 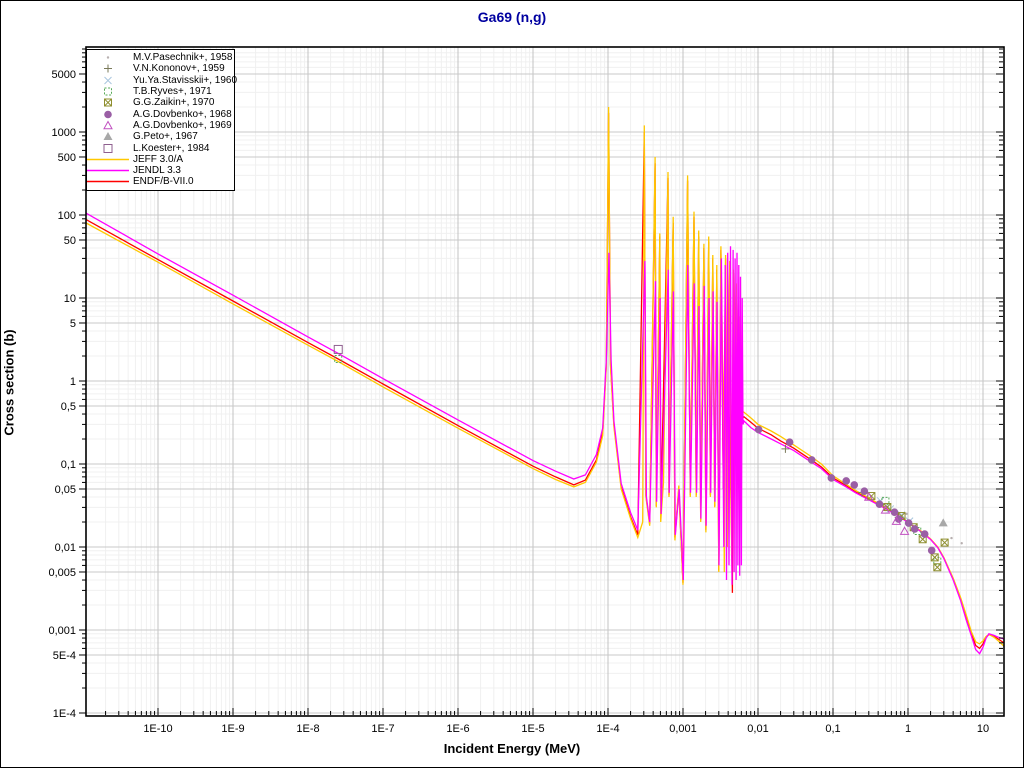 I want to click on legend-sq-cross-marker-icon, so click(x=108, y=102).